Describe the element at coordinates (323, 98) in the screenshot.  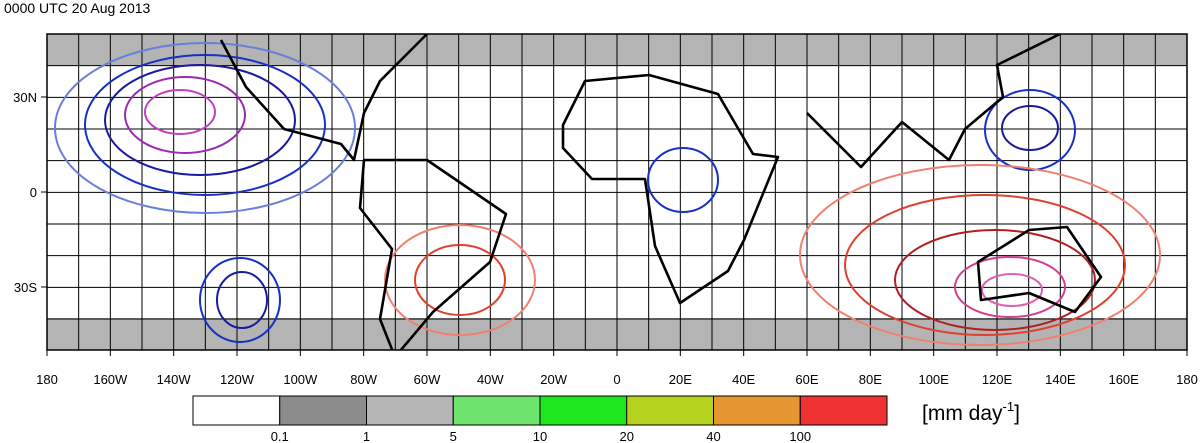
I see `north-america` at that location.